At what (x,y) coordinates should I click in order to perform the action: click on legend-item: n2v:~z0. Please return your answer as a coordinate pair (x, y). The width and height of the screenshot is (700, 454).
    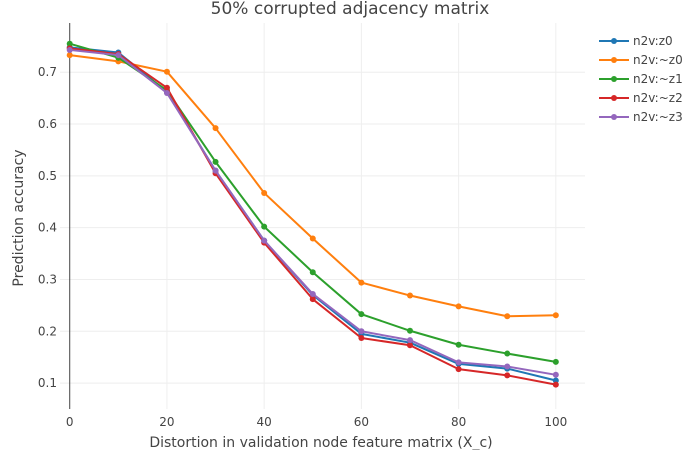
    Looking at the image, I should click on (641, 60).